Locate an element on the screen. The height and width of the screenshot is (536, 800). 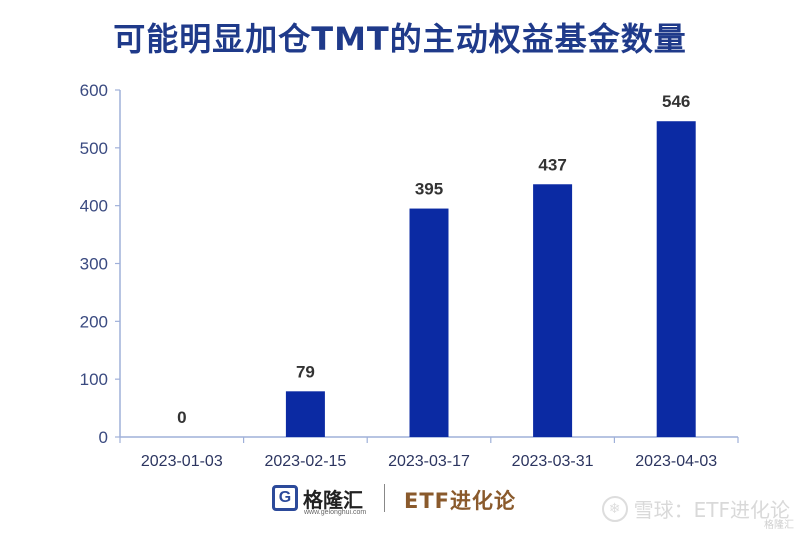
brand-url: www.gelonghui.com is located at coordinates (335, 512).